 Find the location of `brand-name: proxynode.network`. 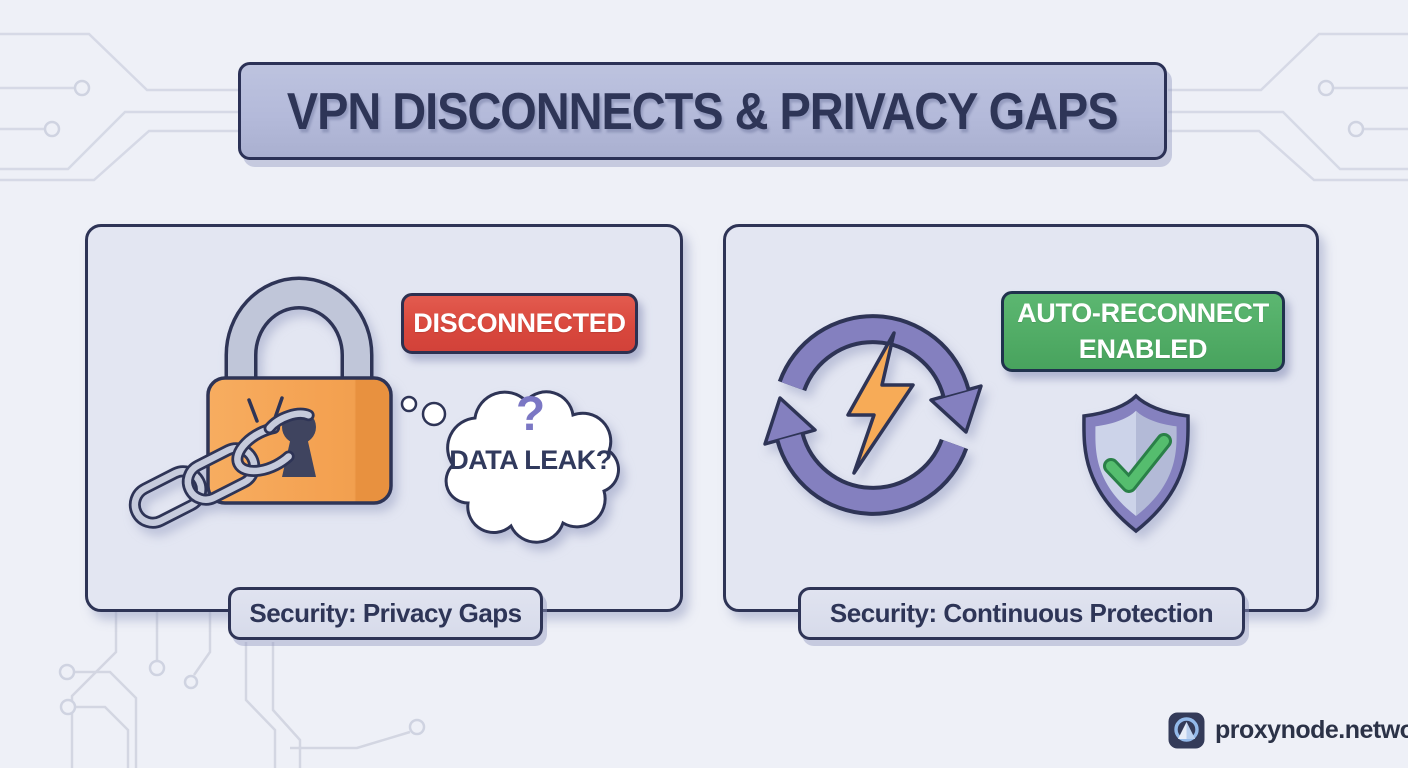

brand-name: proxynode.network is located at coordinates (1311, 729).